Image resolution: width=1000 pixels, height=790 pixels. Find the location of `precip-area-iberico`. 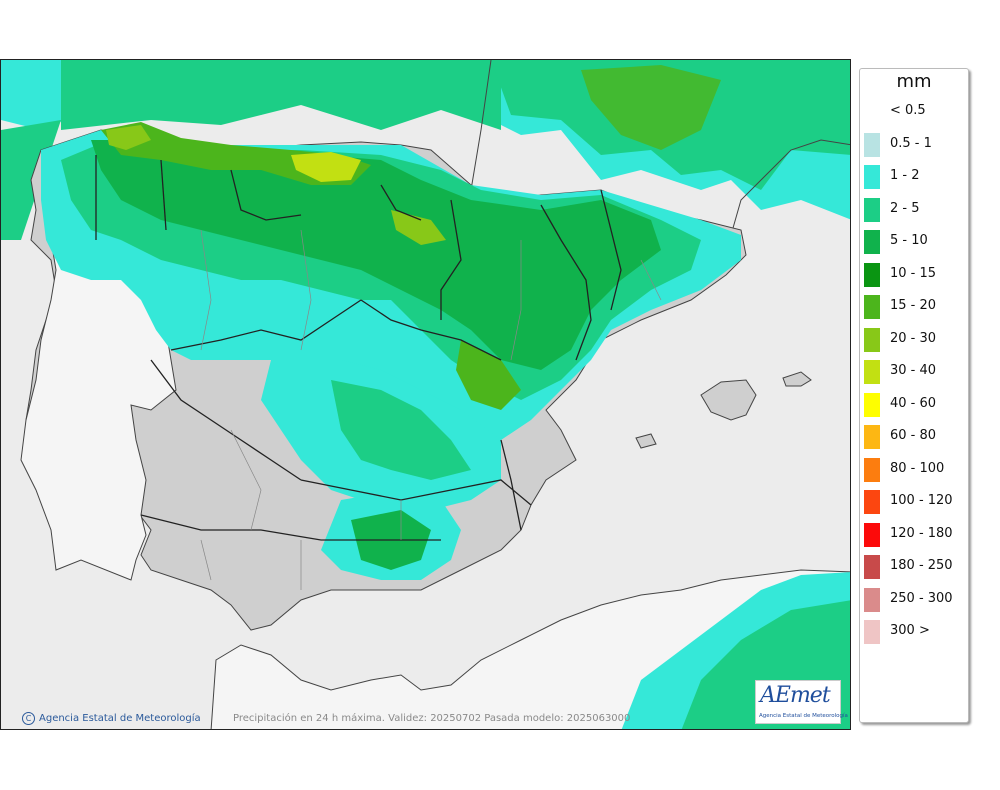

precip-area-iberico is located at coordinates (488, 375).